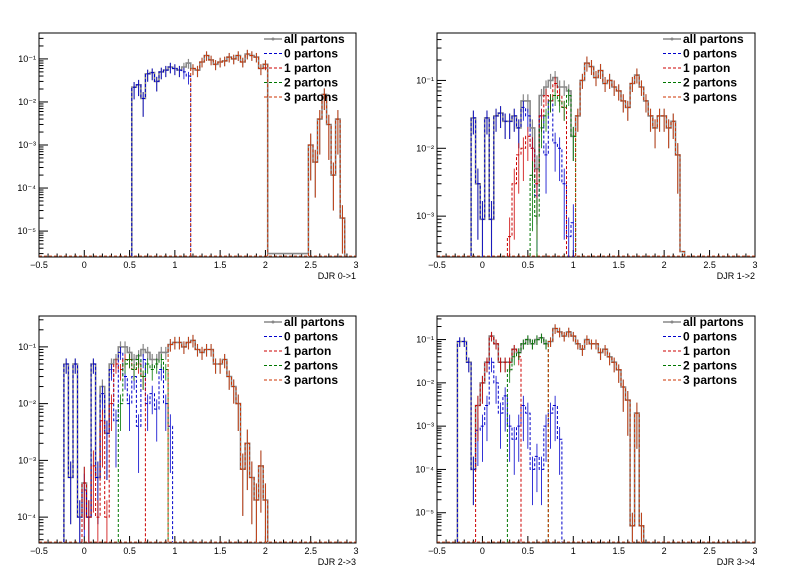 Image resolution: width=796 pixels, height=572 pixels. I want to click on series-all-partons-line, so click(578, 159).